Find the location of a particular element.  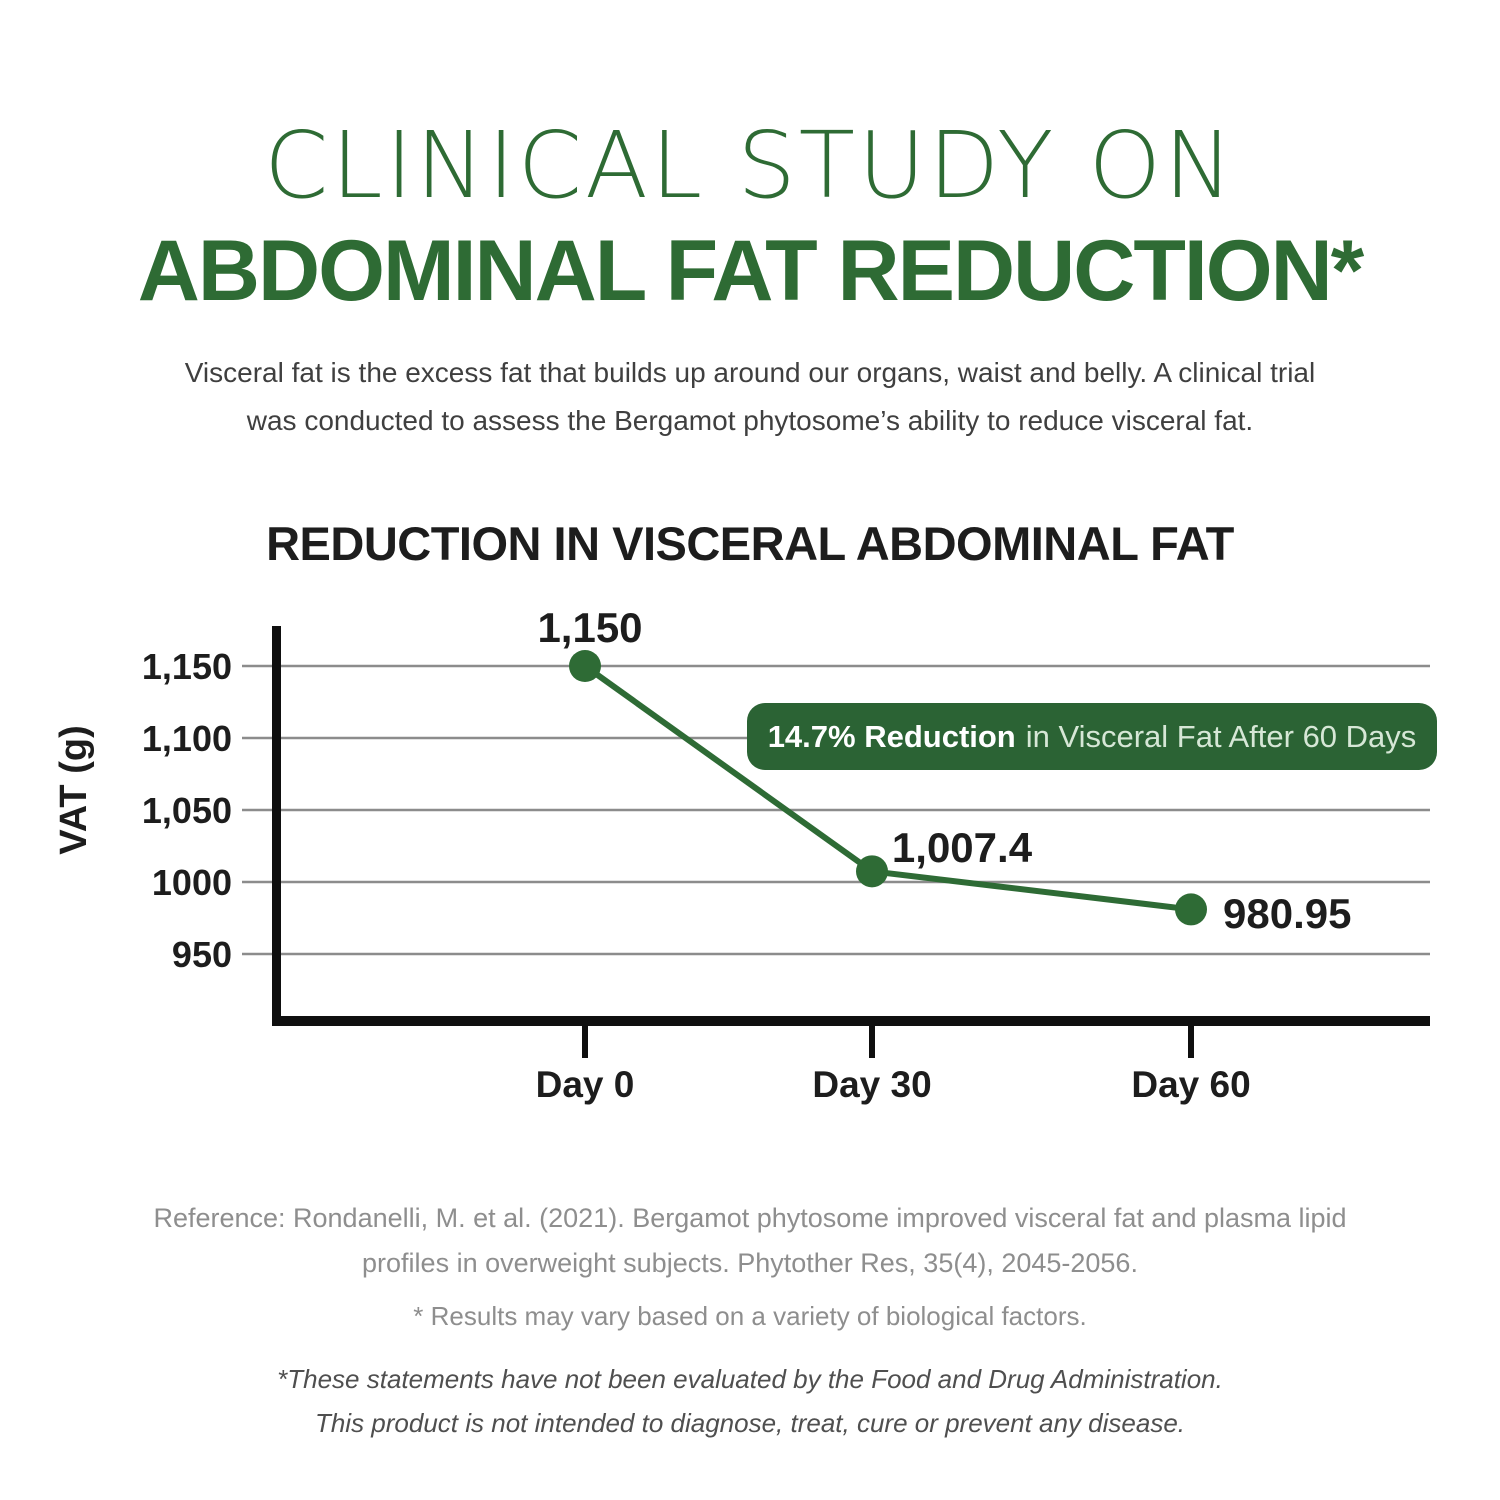

x-axis-label: Day 60 is located at coordinates (1190, 1084).